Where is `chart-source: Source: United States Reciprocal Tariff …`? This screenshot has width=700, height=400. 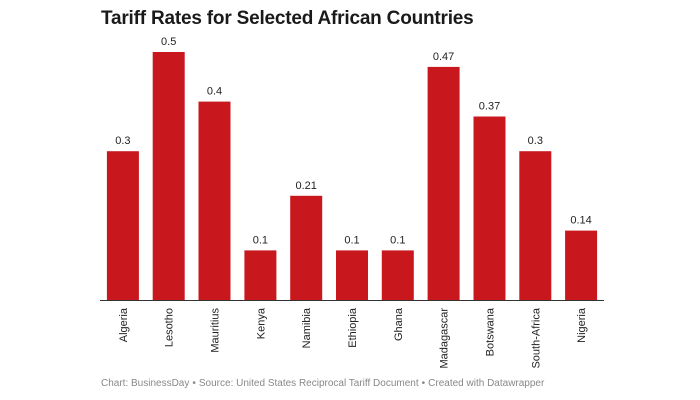
chart-source: Source: United States Reciprocal Tariff … is located at coordinates (308, 383).